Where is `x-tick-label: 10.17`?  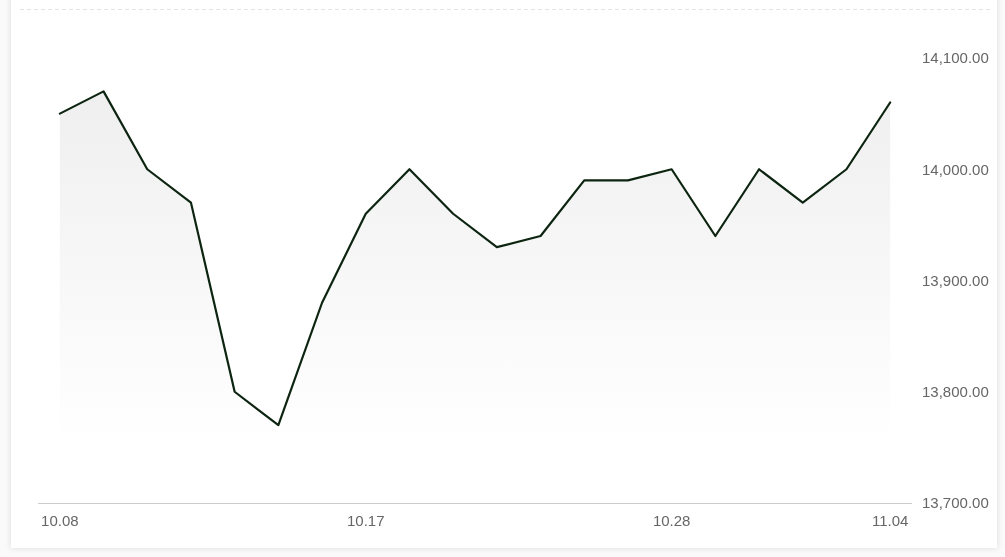 x-tick-label: 10.17 is located at coordinates (365, 520).